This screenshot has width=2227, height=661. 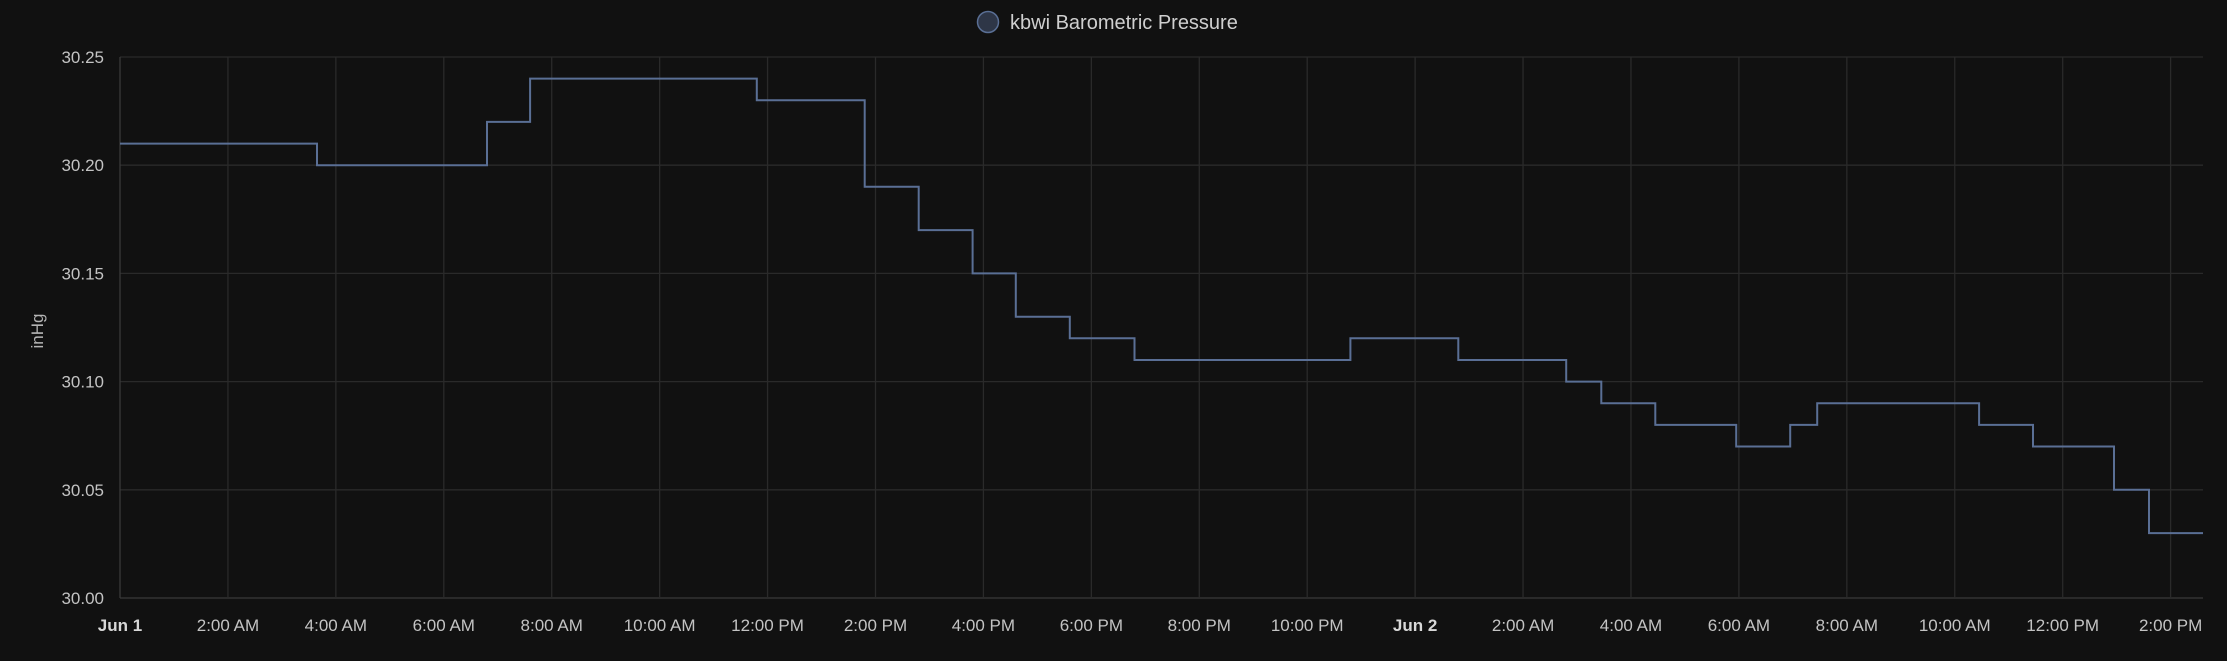 What do you see at coordinates (1091, 625) in the screenshot?
I see `x-tick-label: 6:00 PM` at bounding box center [1091, 625].